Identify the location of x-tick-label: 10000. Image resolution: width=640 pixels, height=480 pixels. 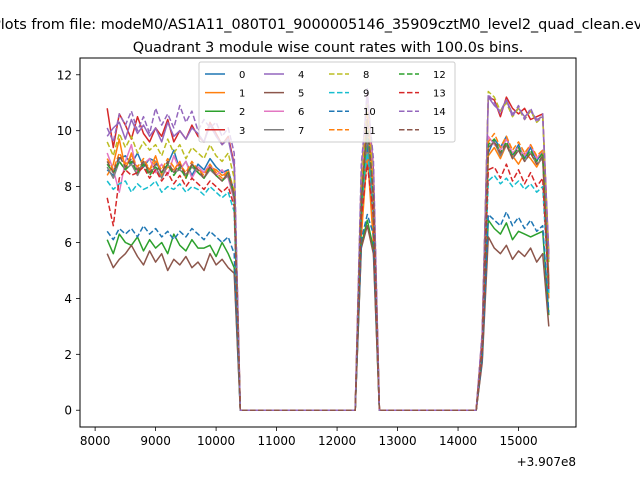
(216, 441).